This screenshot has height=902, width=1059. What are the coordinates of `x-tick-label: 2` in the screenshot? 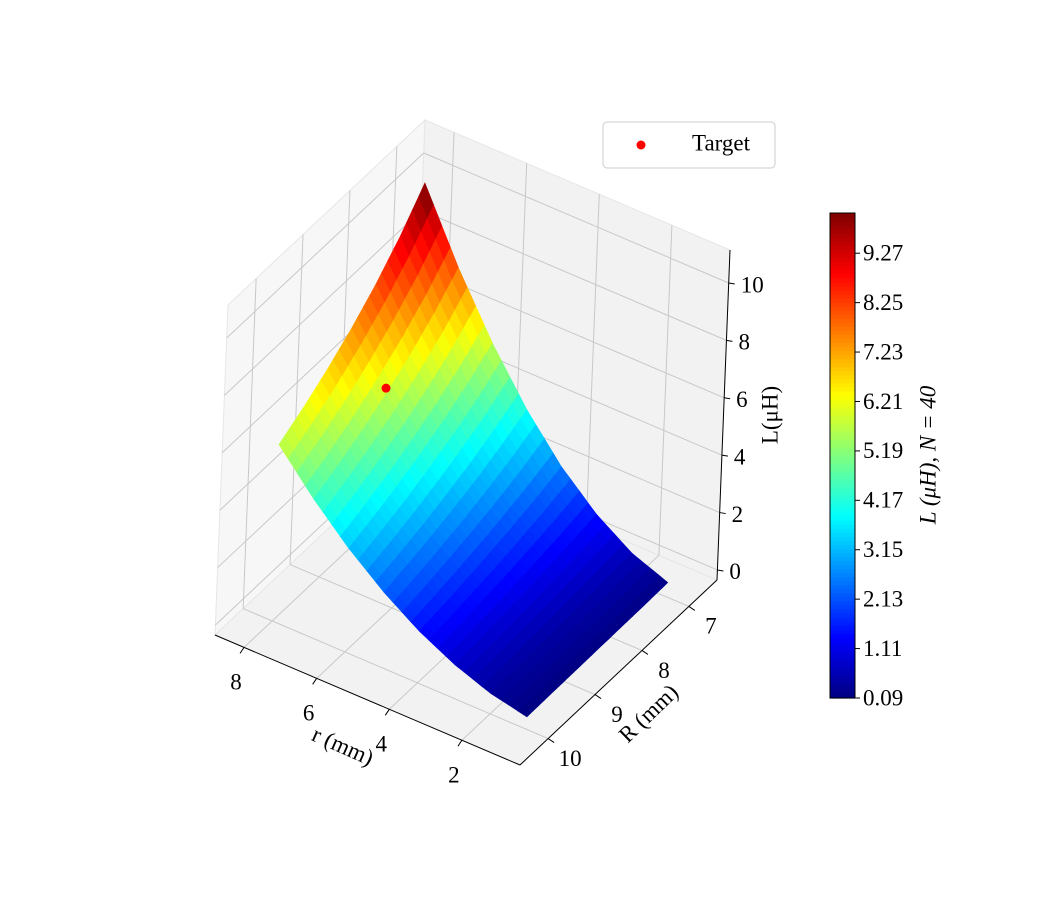 It's located at (454, 775).